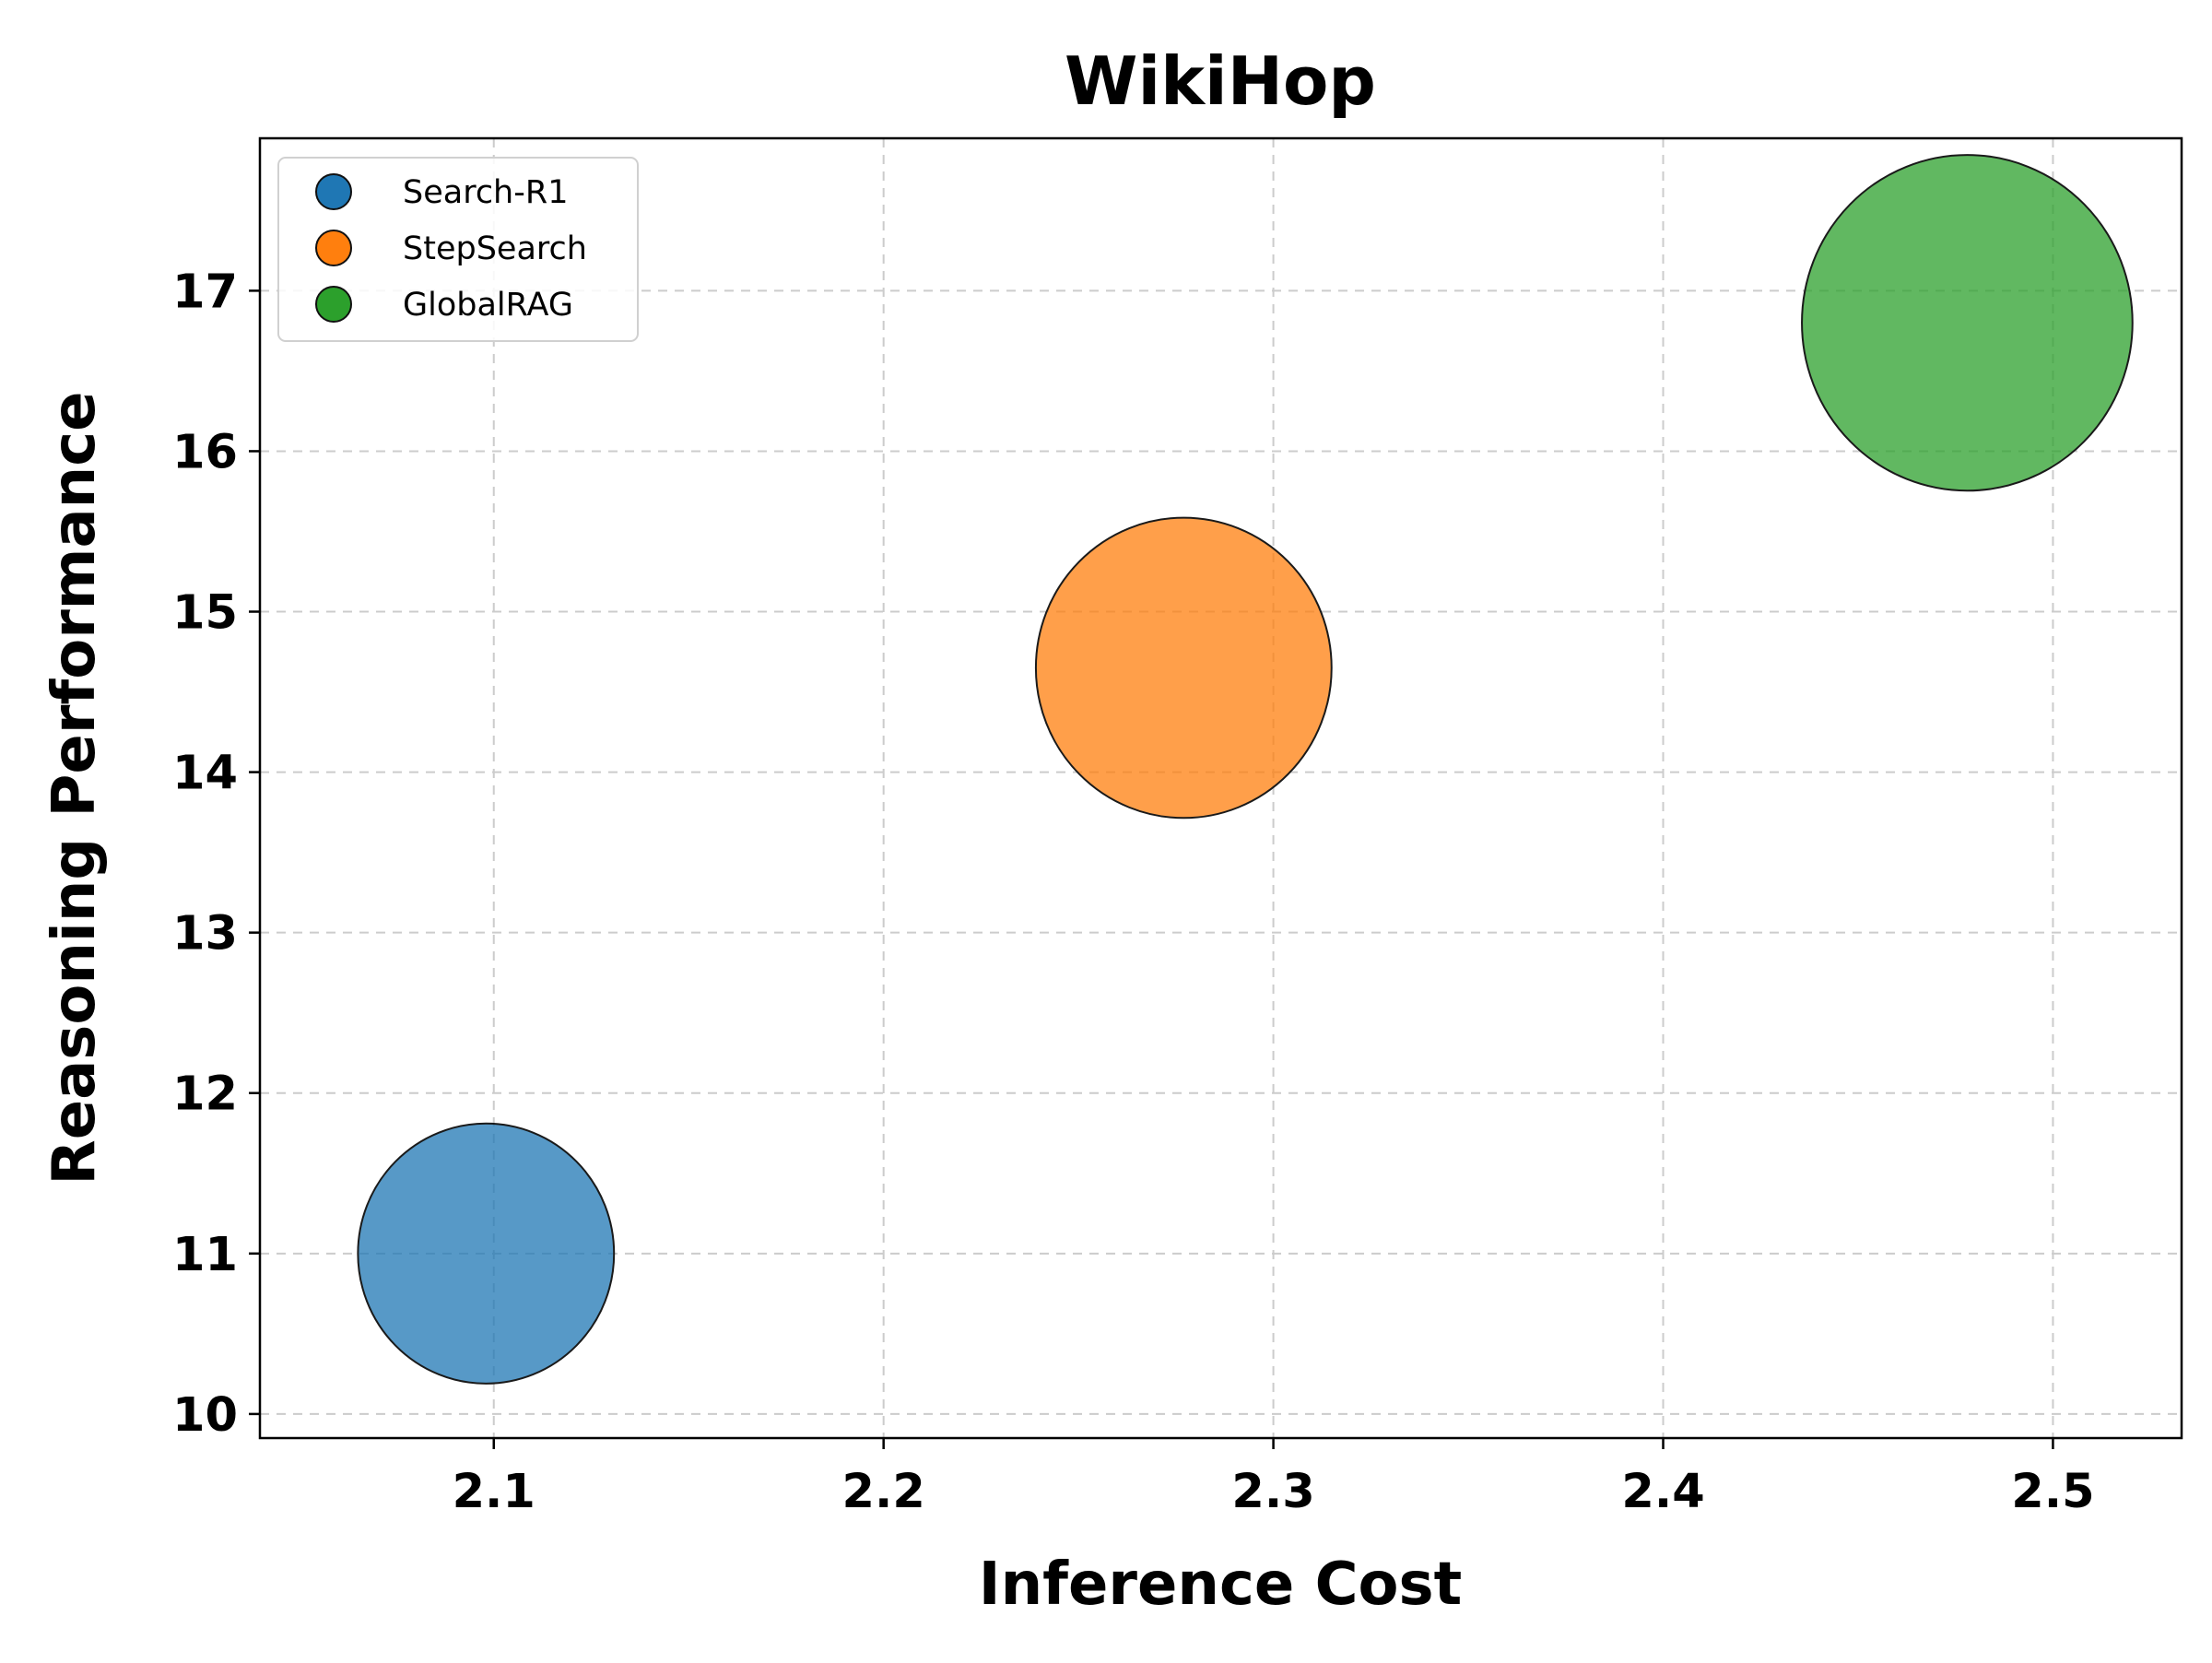  I want to click on x-tick-label: 2.1, so click(494, 1492).